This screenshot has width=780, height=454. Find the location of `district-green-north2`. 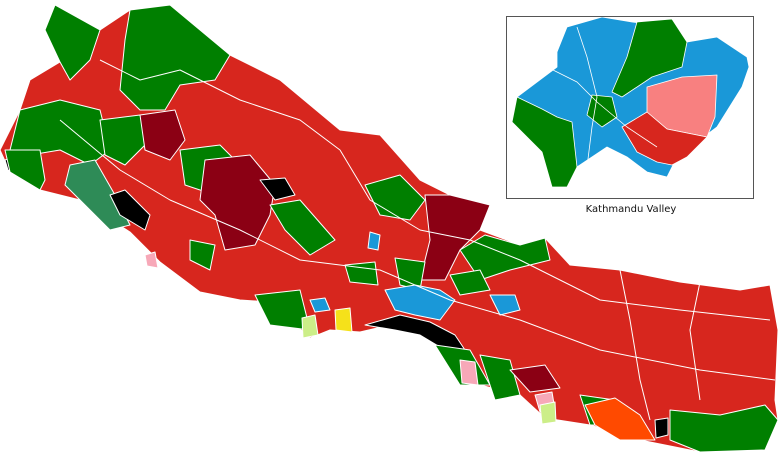

district-green-north2 is located at coordinates (395, 197).